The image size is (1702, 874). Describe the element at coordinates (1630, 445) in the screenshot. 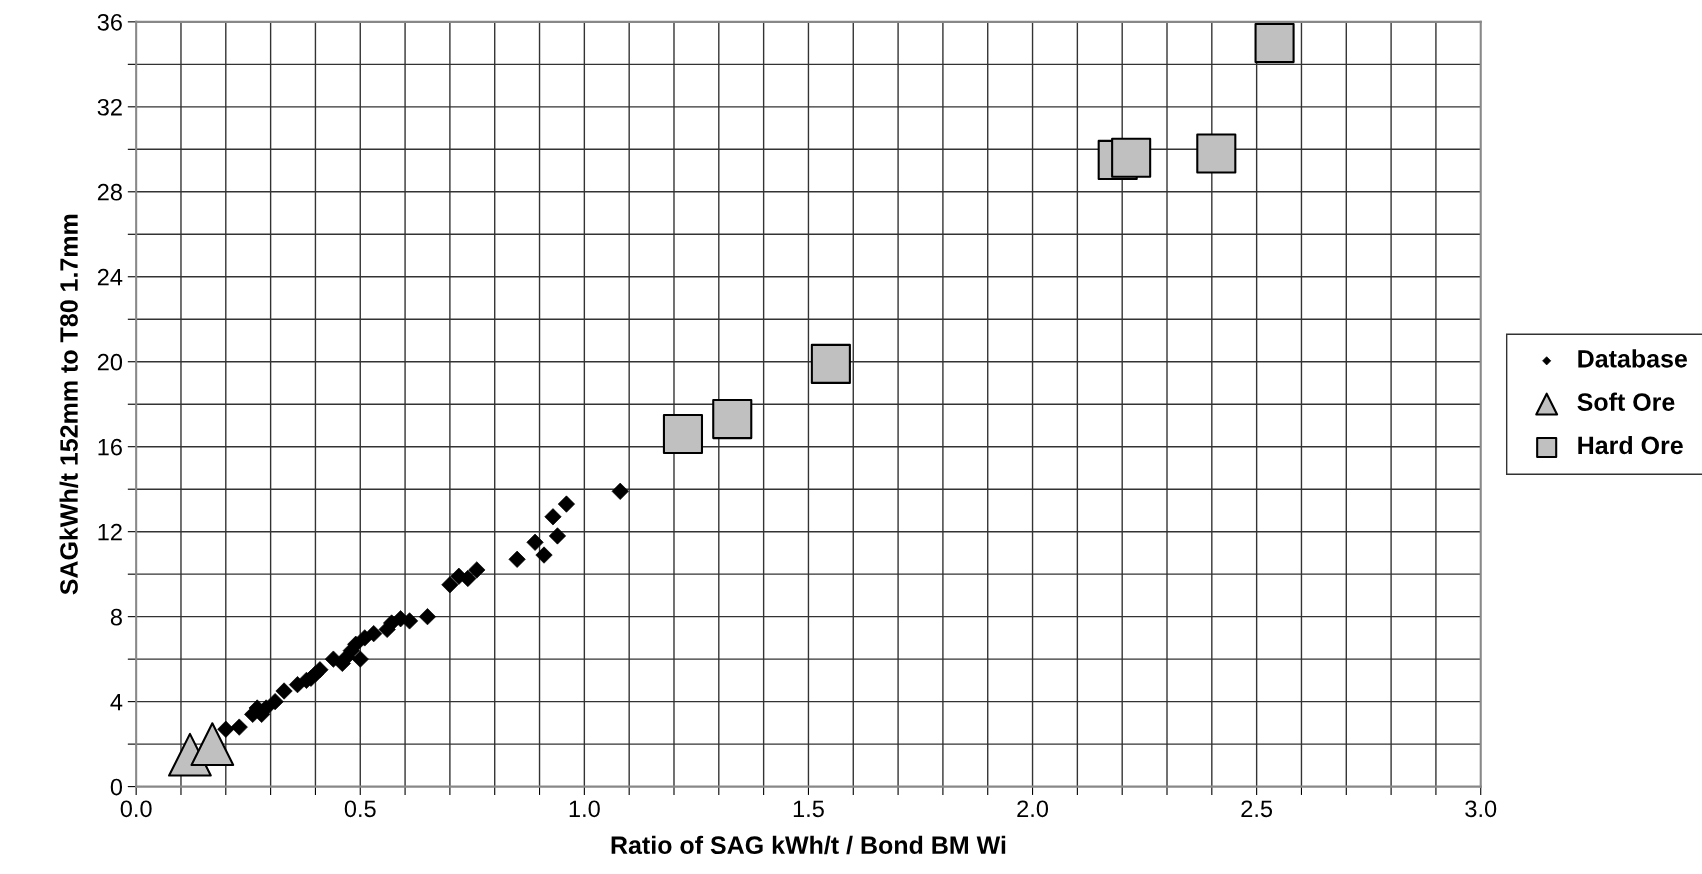

I see `legend-label: Hard Ore` at that location.